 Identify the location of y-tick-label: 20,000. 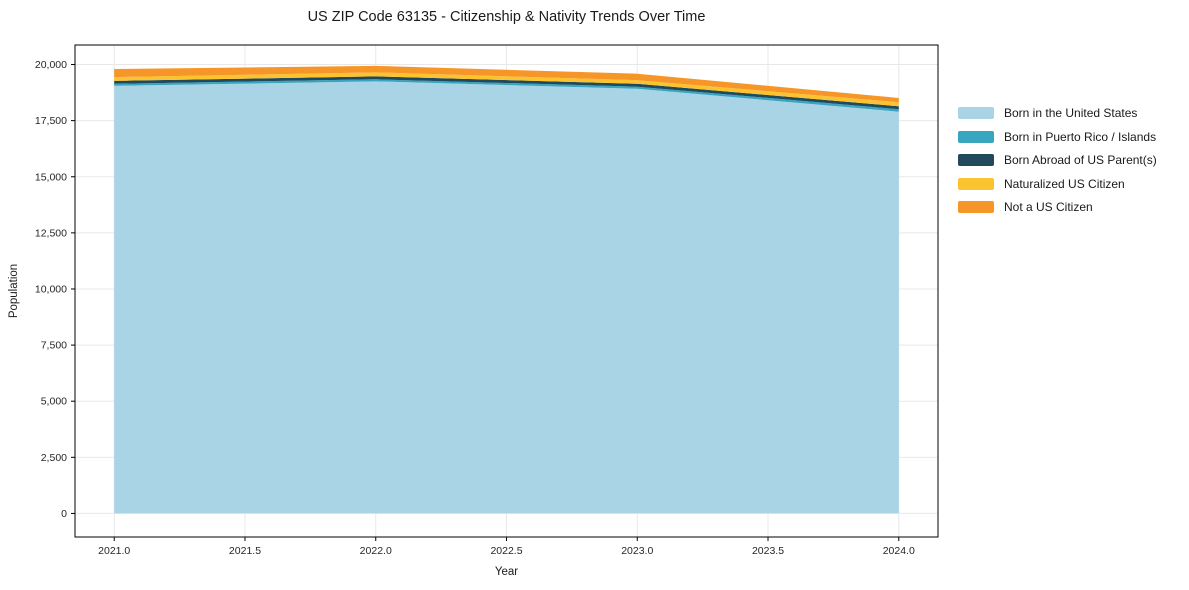
(51, 65).